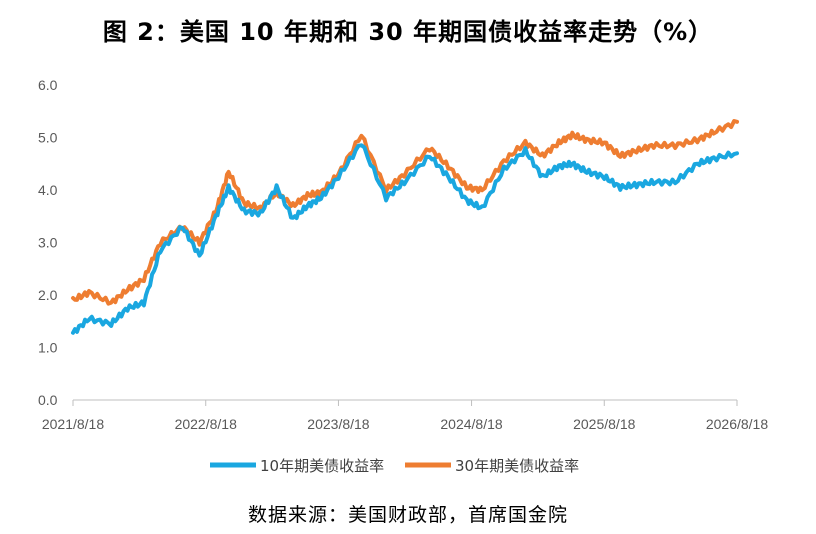  What do you see at coordinates (73, 424) in the screenshot?
I see `x-tick-label: 2021/8/18` at bounding box center [73, 424].